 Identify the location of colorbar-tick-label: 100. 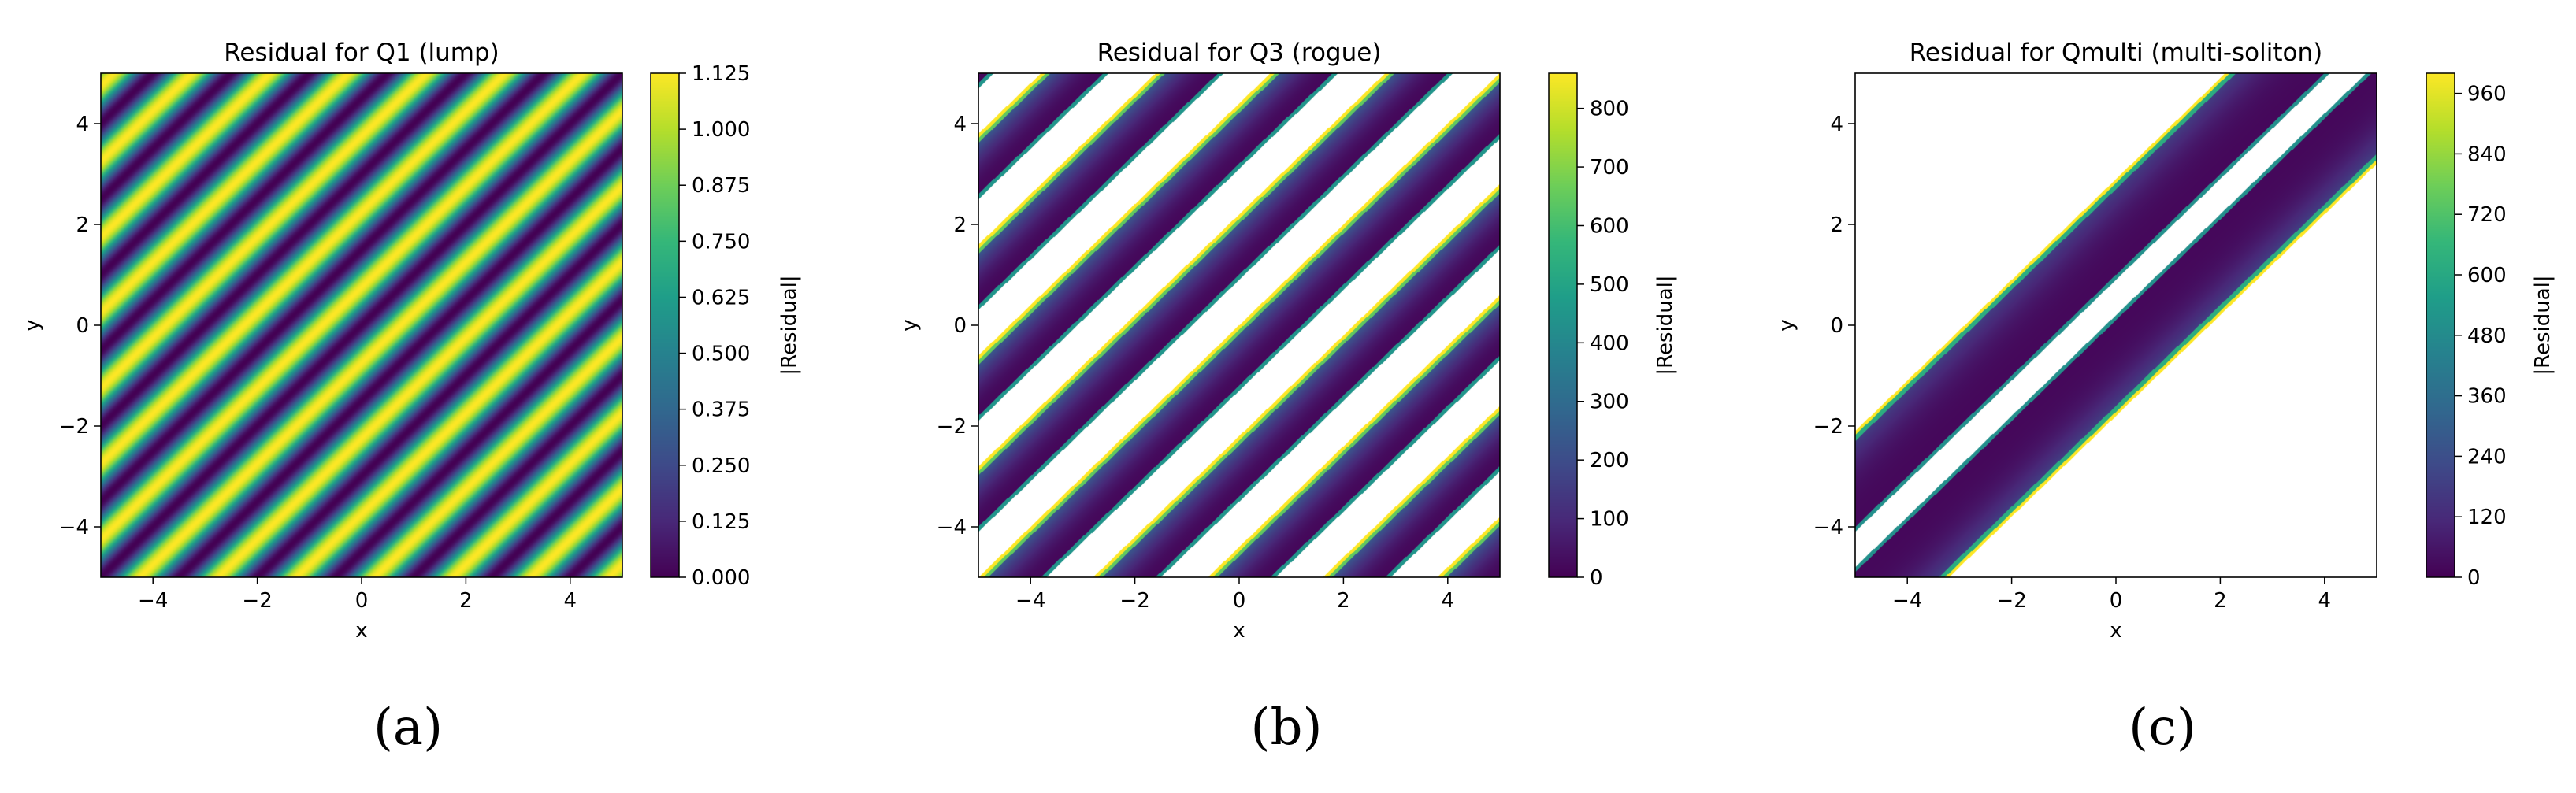
(1609, 520).